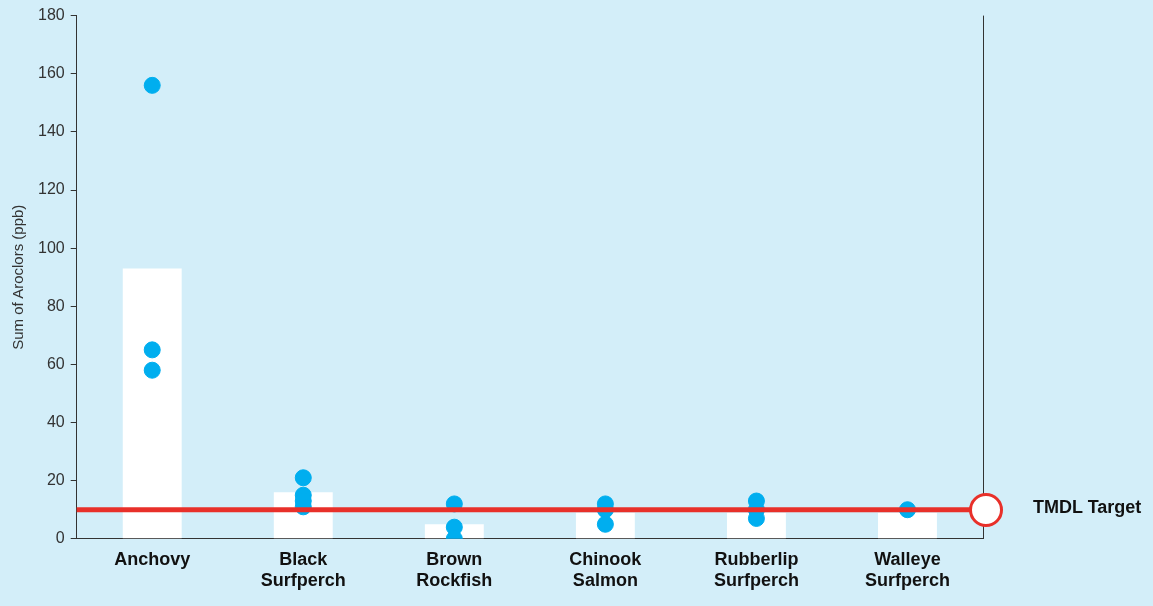  I want to click on x-tick-label: Anchovy, so click(152, 558).